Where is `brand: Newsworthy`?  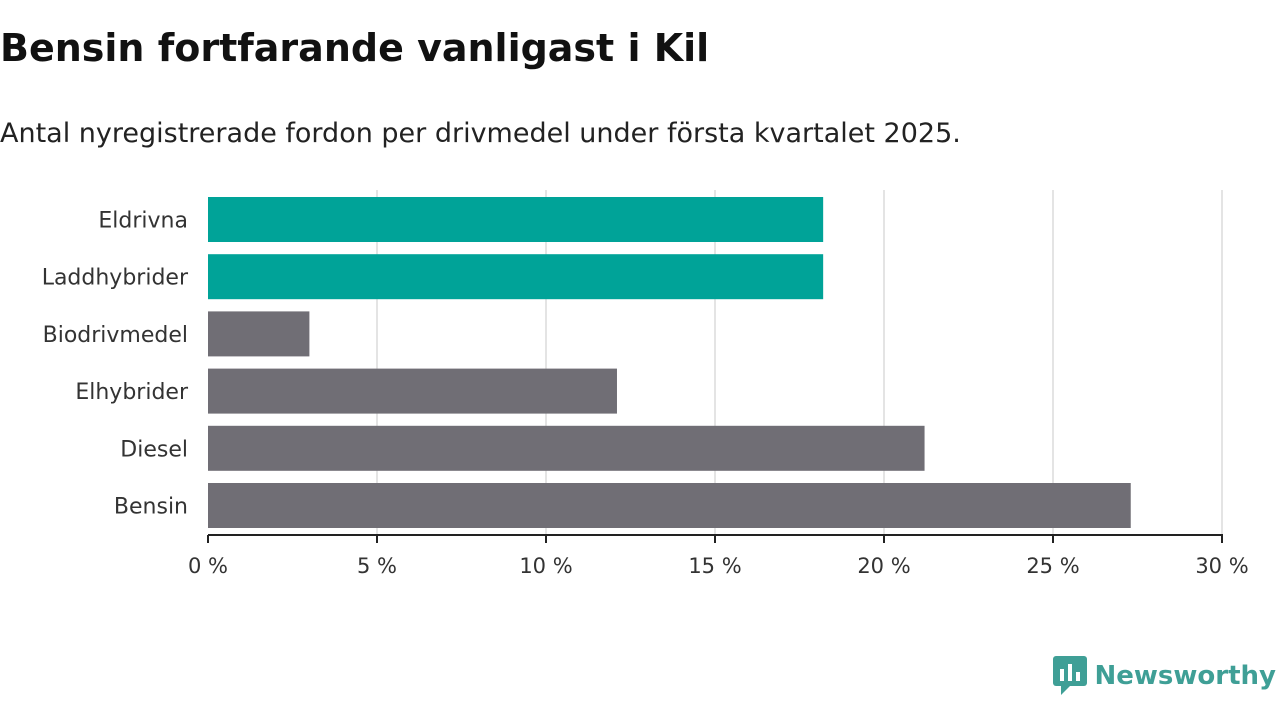
brand: Newsworthy is located at coordinates (1164, 676).